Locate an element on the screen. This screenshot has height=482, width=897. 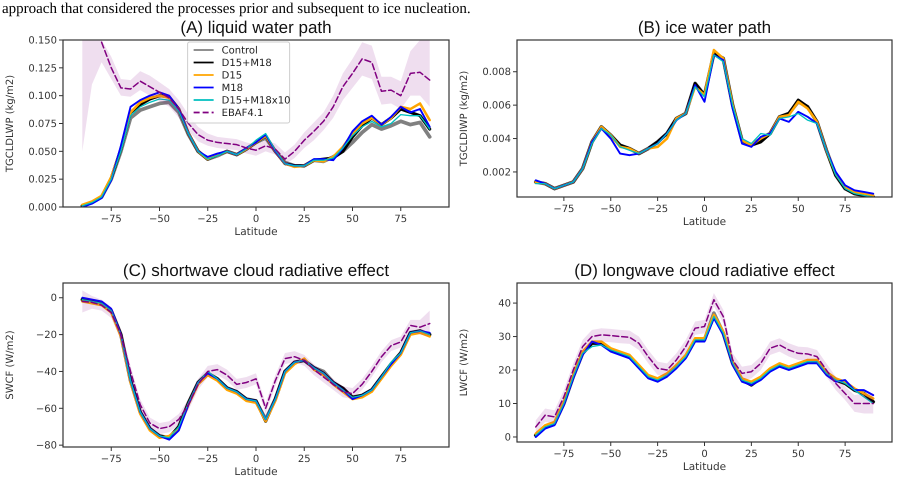
chart-title: (D) longwave cloud radiative effect is located at coordinates (705, 270).